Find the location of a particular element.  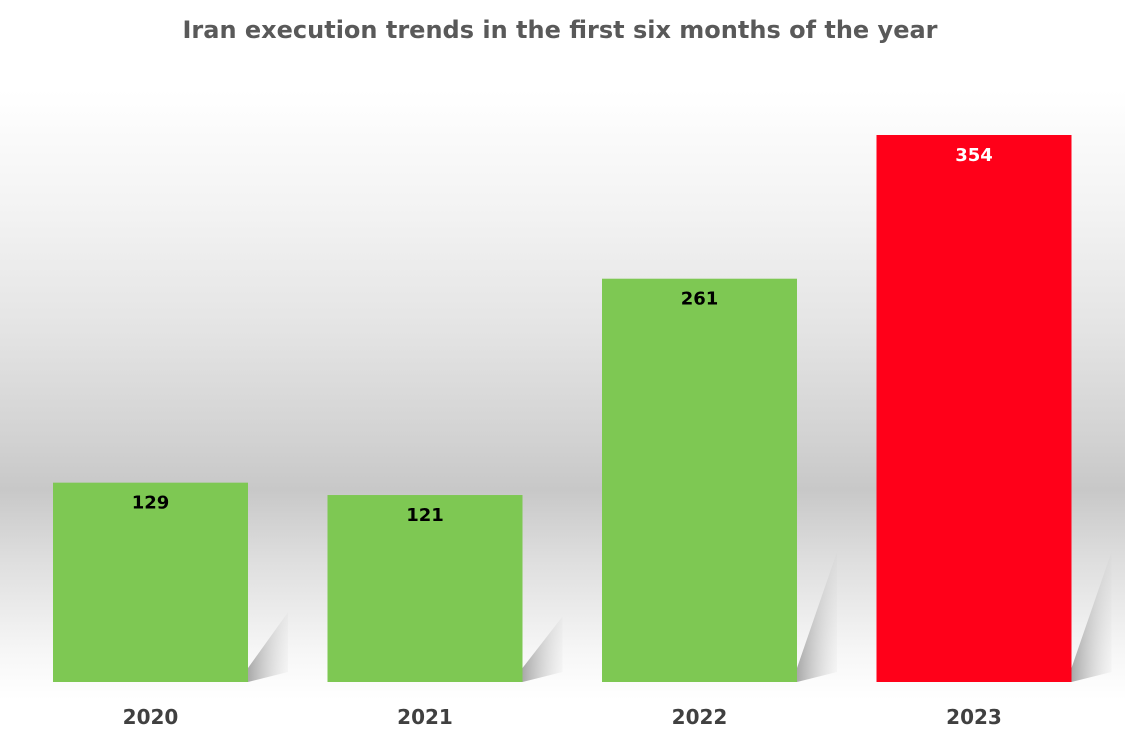

data-label-2023: 354 is located at coordinates (974, 155).